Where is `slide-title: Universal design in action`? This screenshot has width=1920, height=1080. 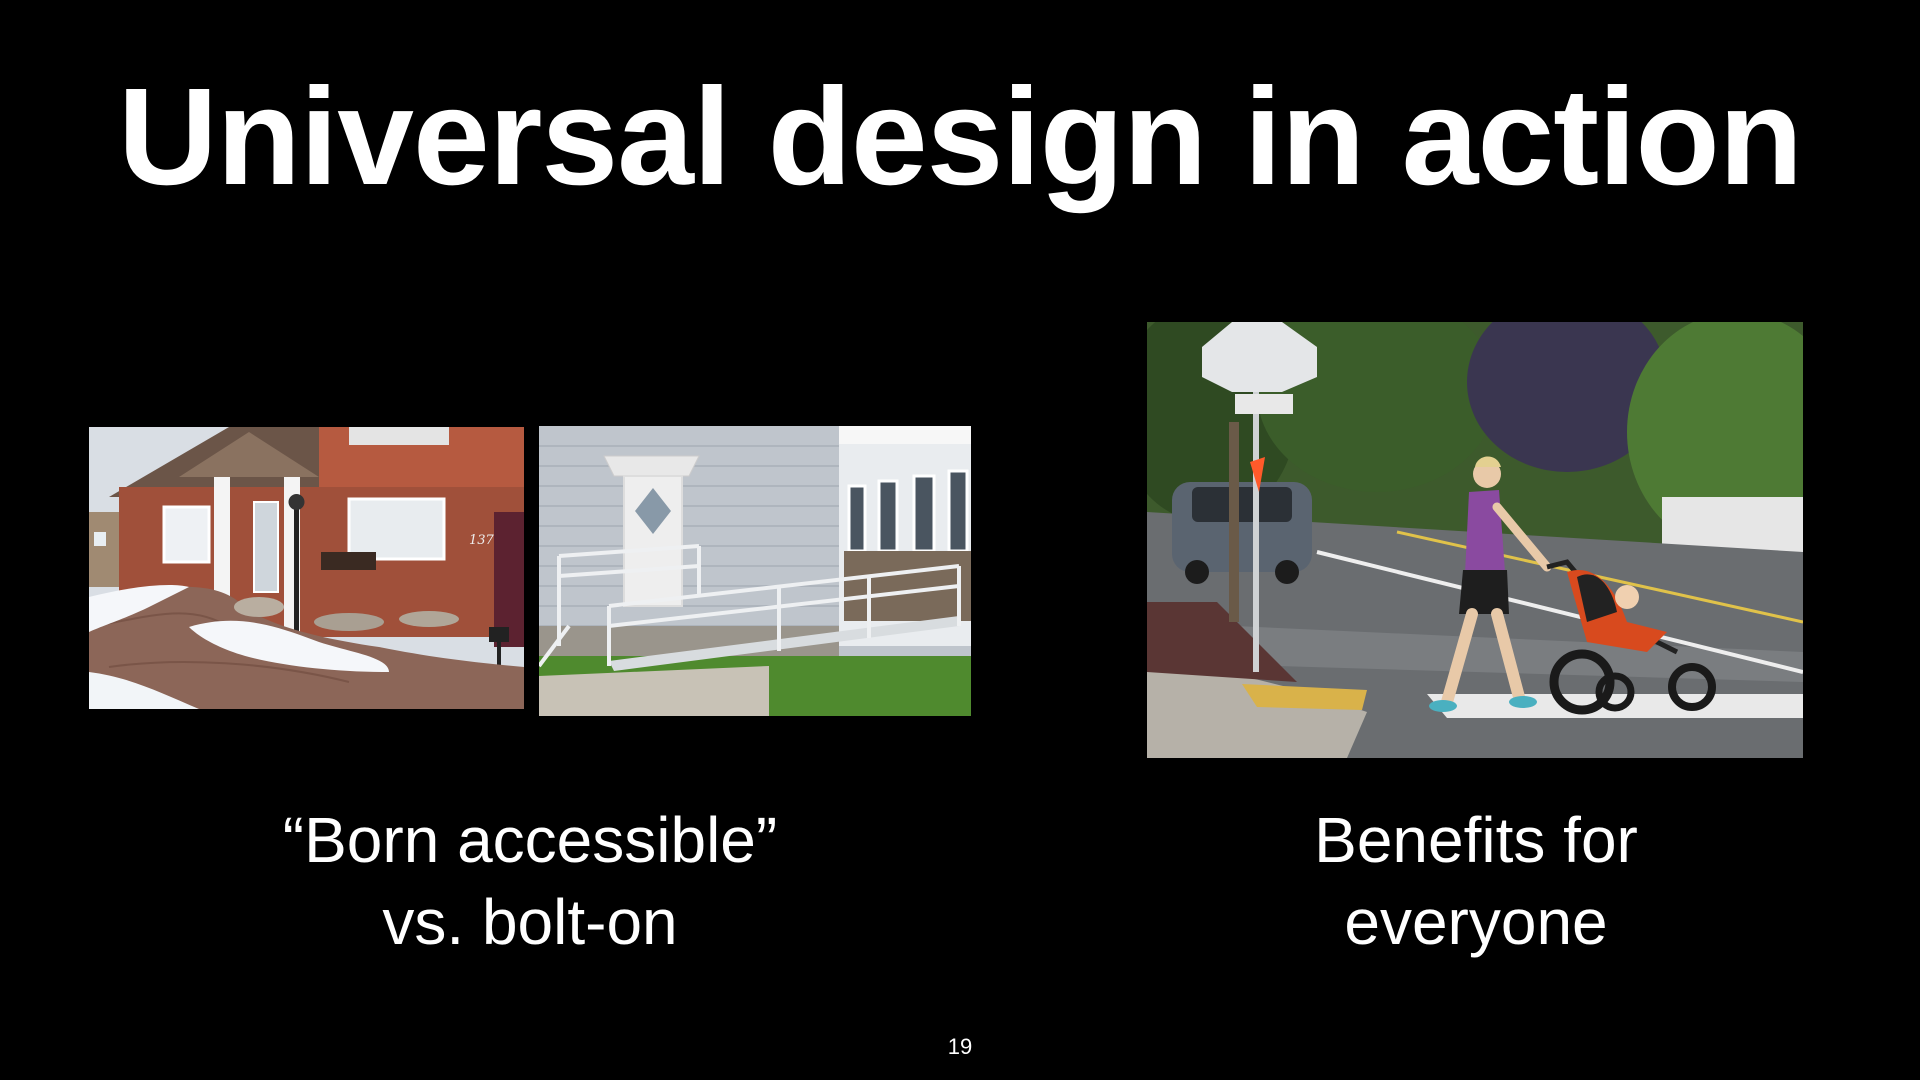
slide-title: Universal design in action is located at coordinates (960, 137).